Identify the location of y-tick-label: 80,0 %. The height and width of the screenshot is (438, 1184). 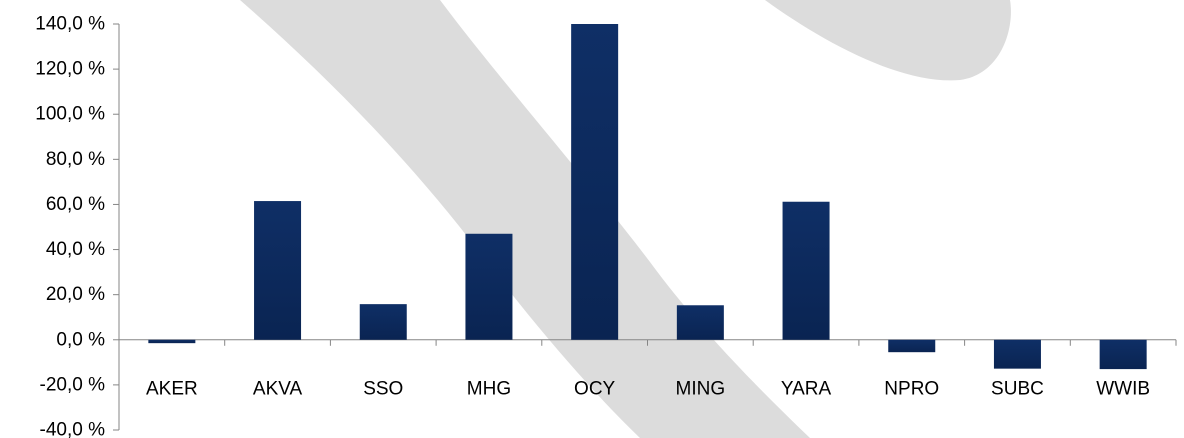
(75, 159).